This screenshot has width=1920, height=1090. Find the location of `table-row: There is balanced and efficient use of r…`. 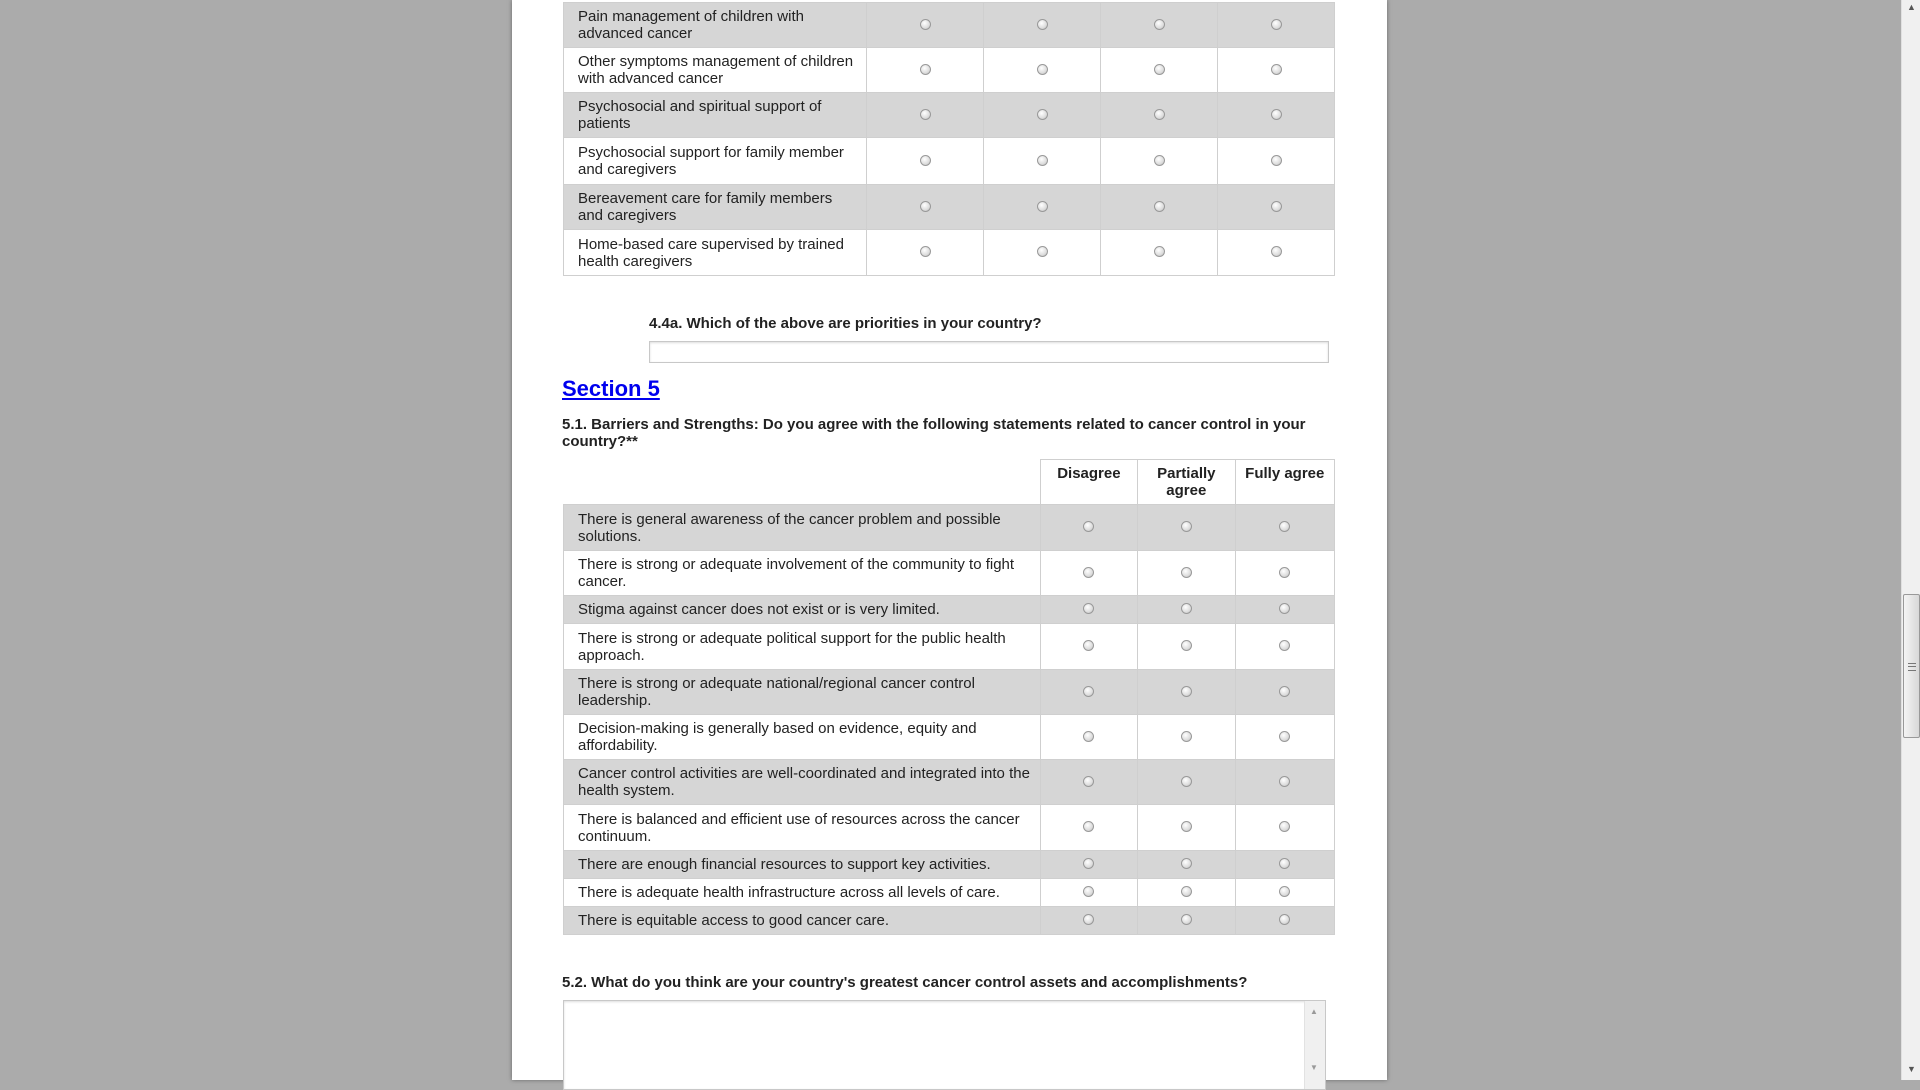

table-row: There is balanced and efficient use of r… is located at coordinates (949, 827).